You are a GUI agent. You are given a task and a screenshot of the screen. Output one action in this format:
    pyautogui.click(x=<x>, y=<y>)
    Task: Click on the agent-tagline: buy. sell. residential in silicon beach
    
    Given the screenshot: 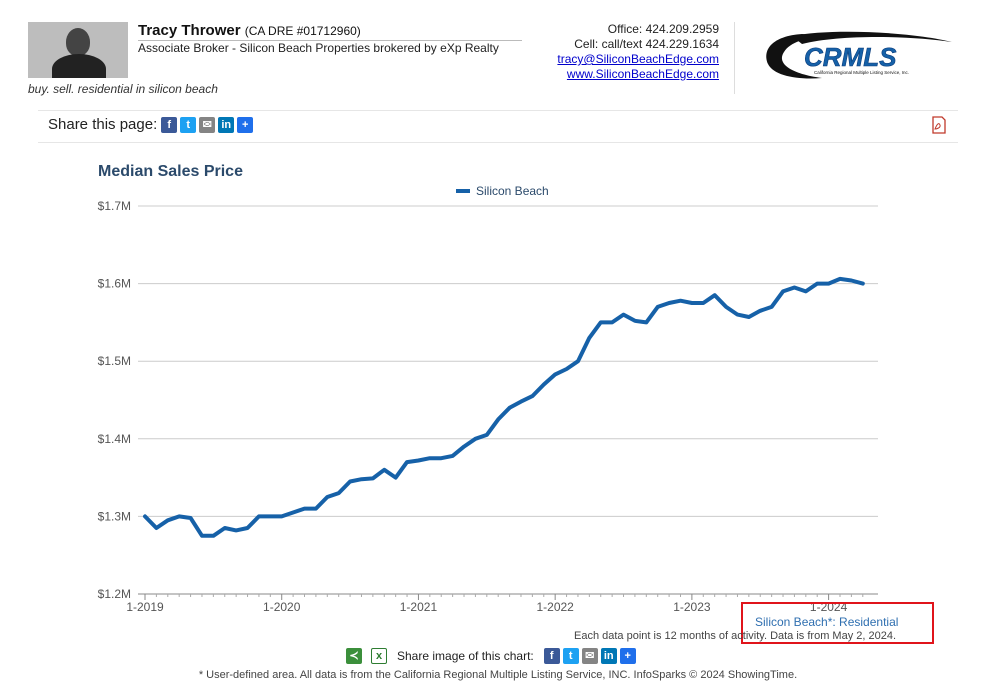 What is the action you would take?
    pyautogui.click(x=123, y=89)
    